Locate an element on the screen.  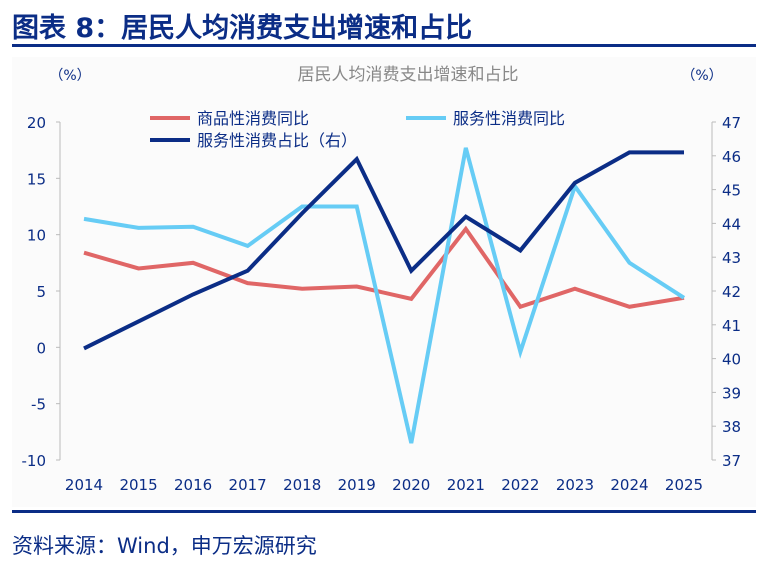
left-tick-label: 5 is located at coordinates (41, 292).